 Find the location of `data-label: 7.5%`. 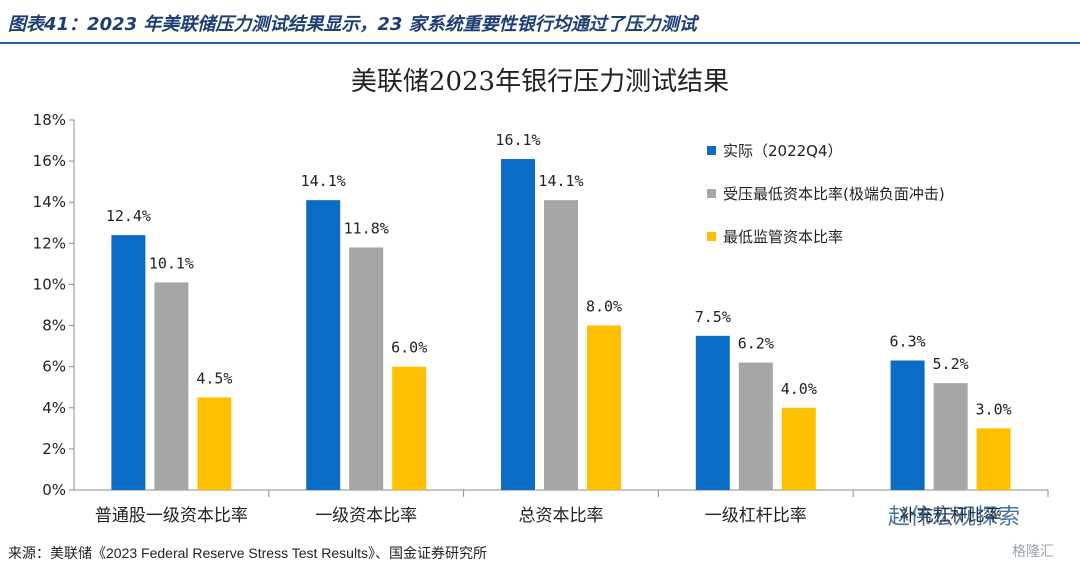

data-label: 7.5% is located at coordinates (713, 317).